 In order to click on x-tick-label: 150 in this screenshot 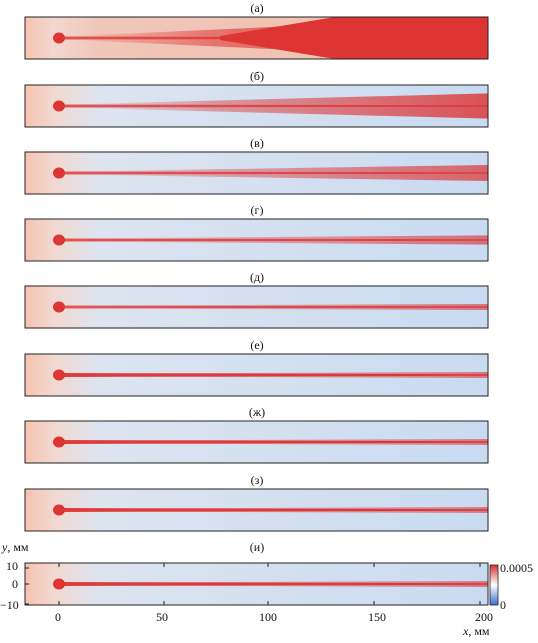, I will do `click(377, 617)`.